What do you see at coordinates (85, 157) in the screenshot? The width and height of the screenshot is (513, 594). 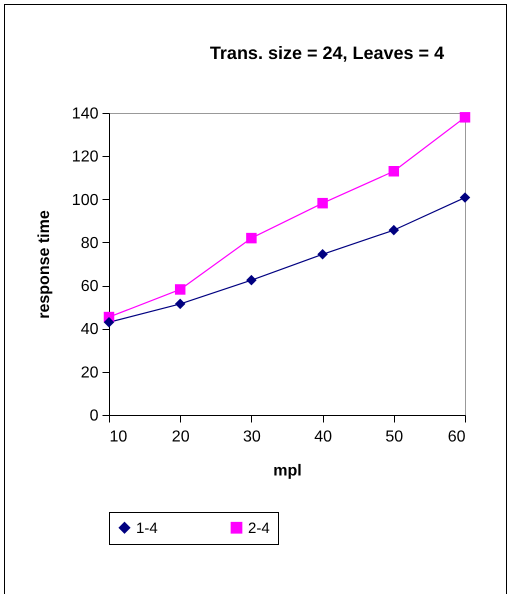 I see `y-tick-label: 120` at bounding box center [85, 157].